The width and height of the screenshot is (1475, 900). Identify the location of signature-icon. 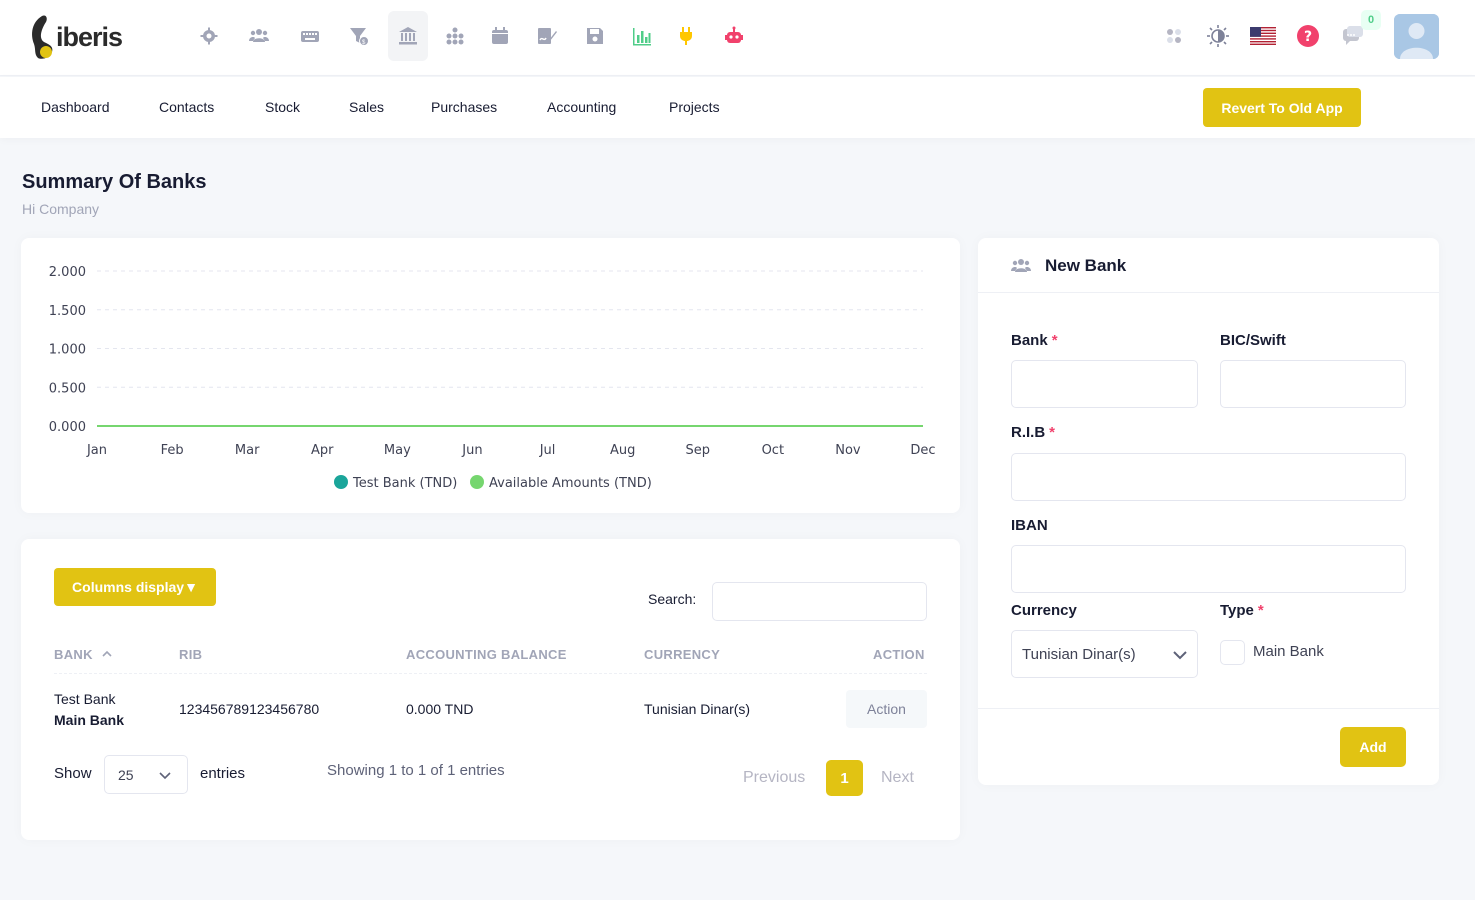
(547, 36).